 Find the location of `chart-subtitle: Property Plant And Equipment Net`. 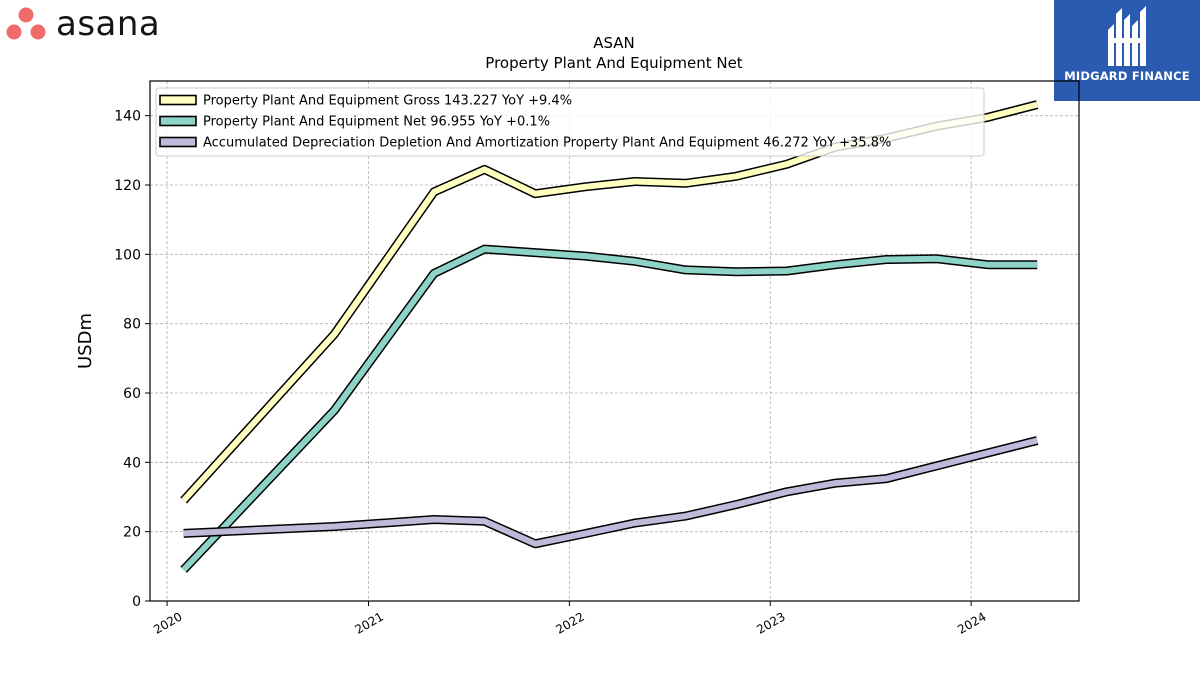

chart-subtitle: Property Plant And Equipment Net is located at coordinates (613, 63).